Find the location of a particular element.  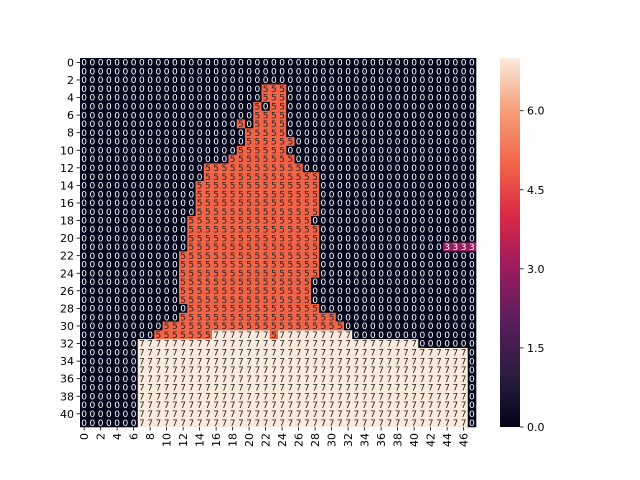

heatmap-cell-label: 0 is located at coordinates (126, 424).